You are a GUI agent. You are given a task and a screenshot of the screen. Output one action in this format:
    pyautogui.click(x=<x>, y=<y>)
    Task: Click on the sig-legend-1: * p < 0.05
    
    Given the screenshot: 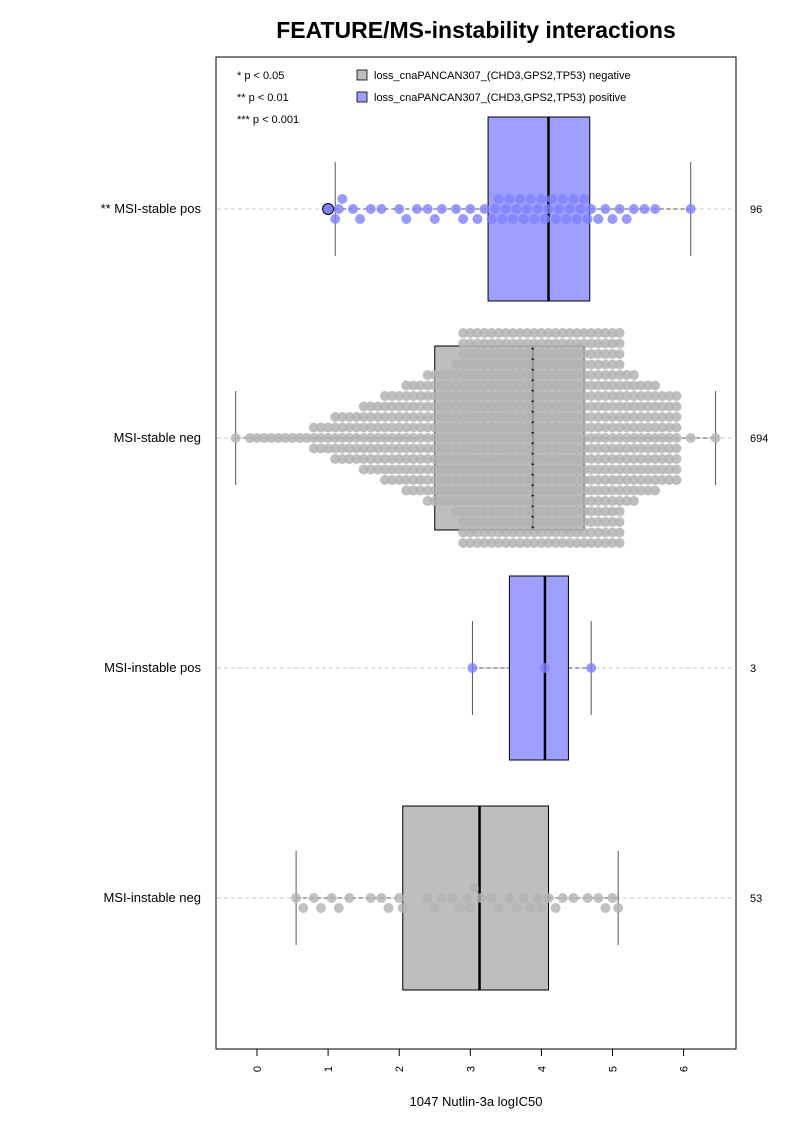 What is the action you would take?
    pyautogui.click(x=260, y=76)
    